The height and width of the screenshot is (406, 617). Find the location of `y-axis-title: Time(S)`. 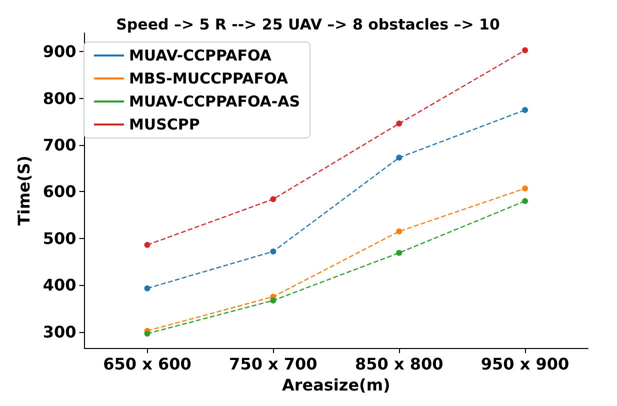

y-axis-title: Time(S) is located at coordinates (24, 191).